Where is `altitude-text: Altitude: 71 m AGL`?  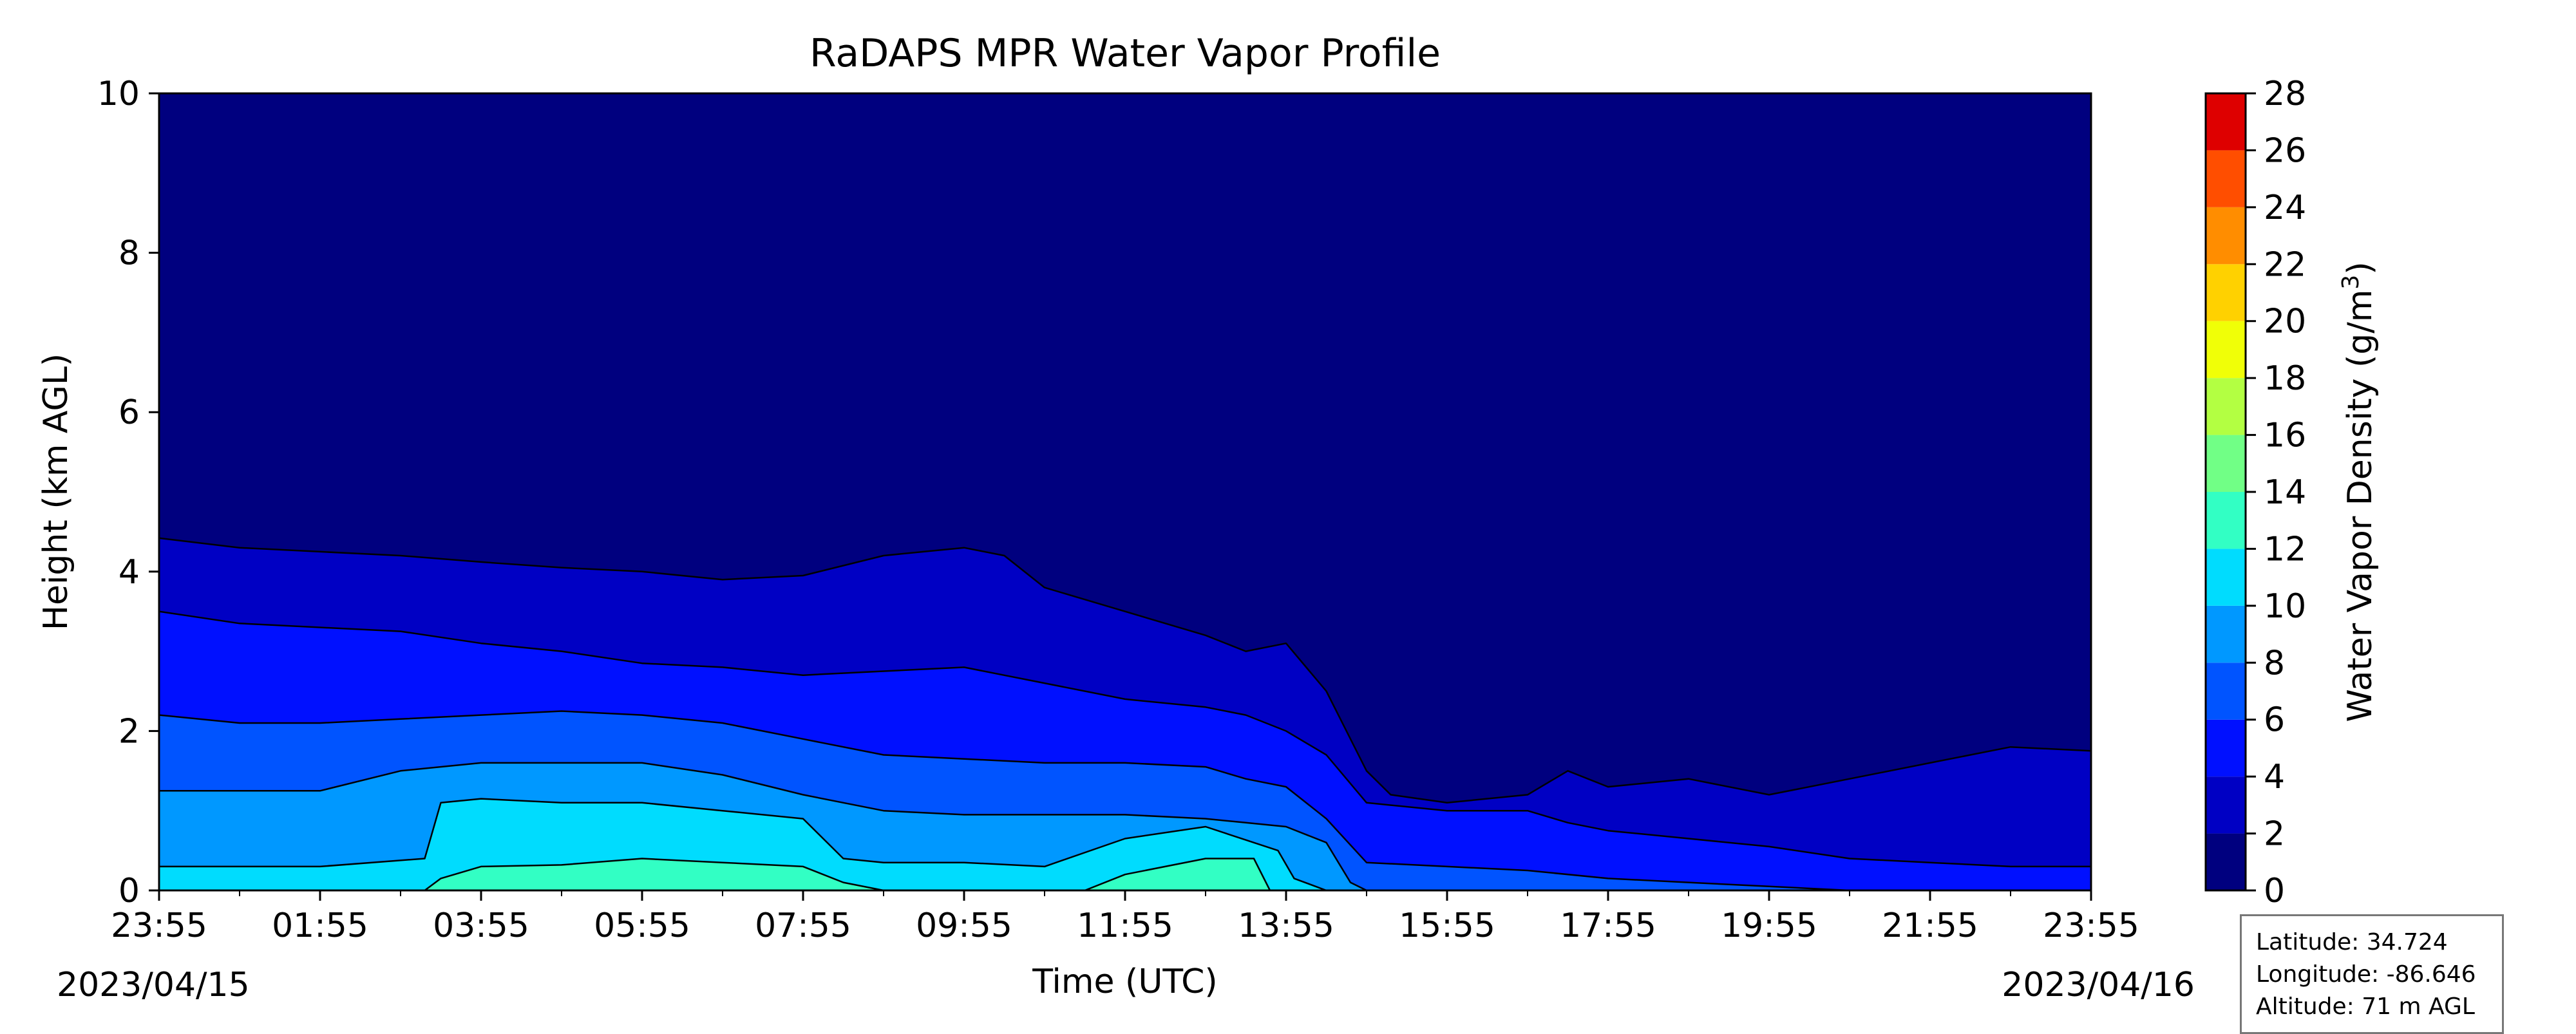
altitude-text: Altitude: 71 m AGL is located at coordinates (2365, 1006).